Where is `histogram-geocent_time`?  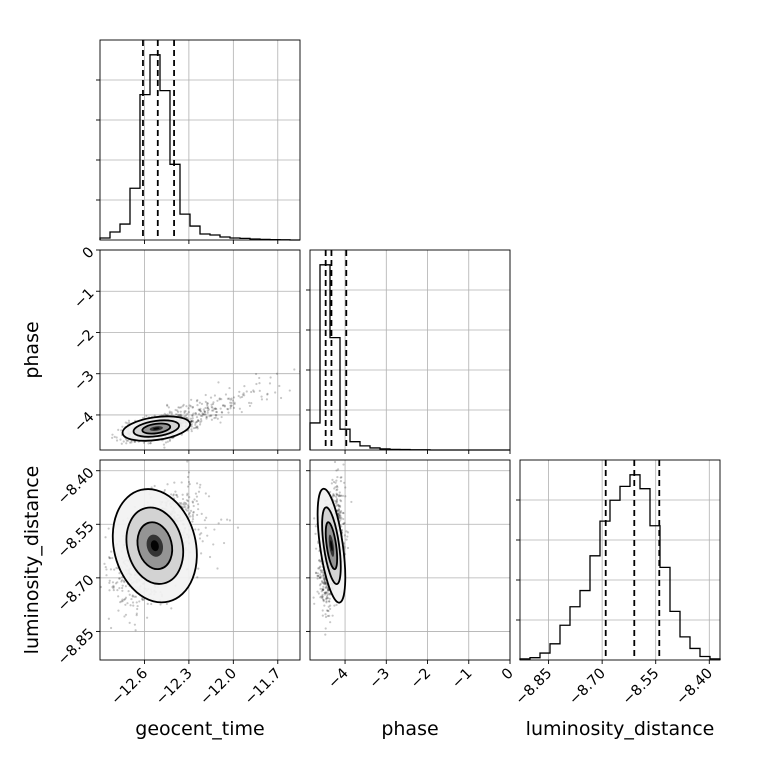
histogram-geocent_time is located at coordinates (199, 147).